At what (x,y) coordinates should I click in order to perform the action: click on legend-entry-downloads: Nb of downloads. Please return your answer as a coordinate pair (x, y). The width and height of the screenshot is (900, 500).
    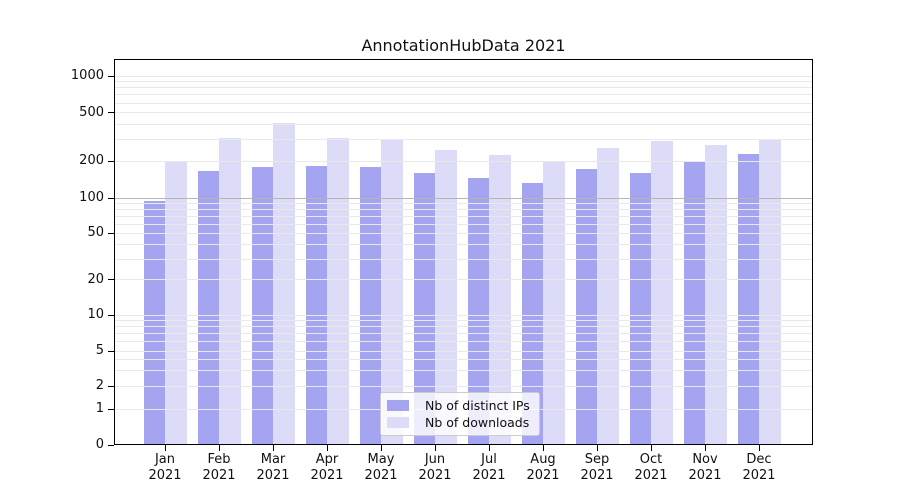
    Looking at the image, I should click on (458, 422).